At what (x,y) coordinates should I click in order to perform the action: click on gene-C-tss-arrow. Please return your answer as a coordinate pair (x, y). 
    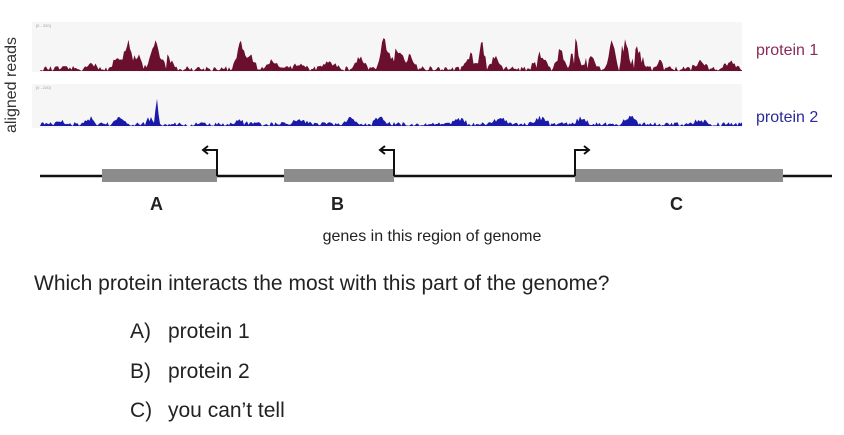
    Looking at the image, I should click on (582, 160).